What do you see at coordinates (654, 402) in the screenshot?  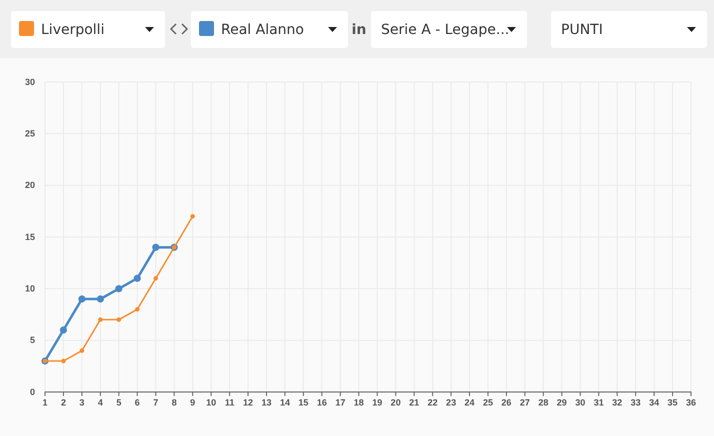 I see `x-tick-label: 34` at bounding box center [654, 402].